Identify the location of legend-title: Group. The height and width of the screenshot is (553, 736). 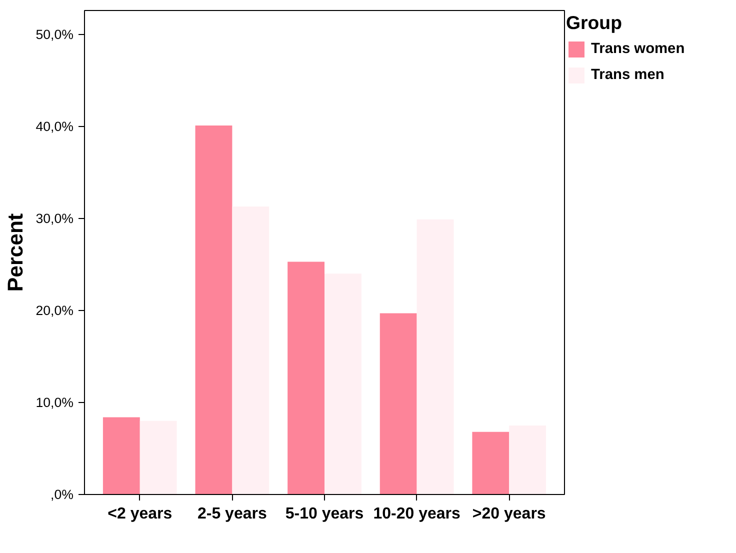
(594, 23).